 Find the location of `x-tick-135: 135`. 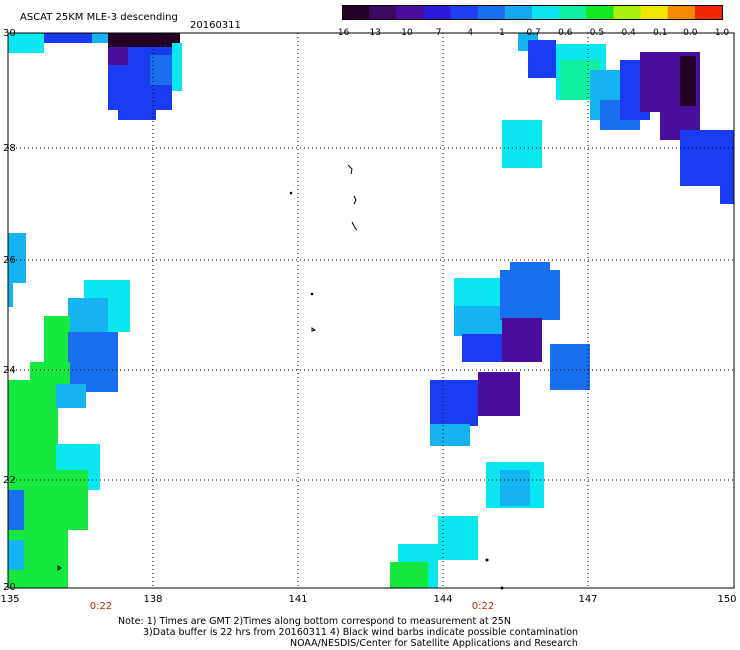

x-tick-135: 135 is located at coordinates (10, 599).